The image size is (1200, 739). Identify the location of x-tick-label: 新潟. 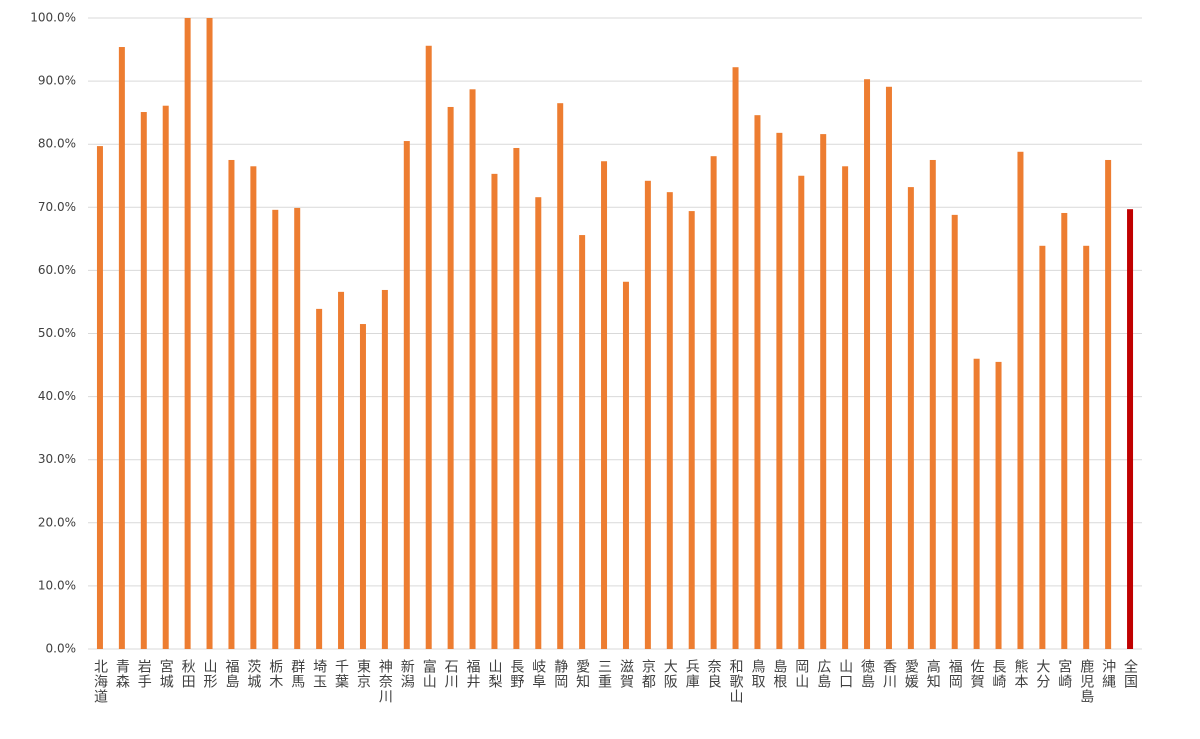
(407, 674).